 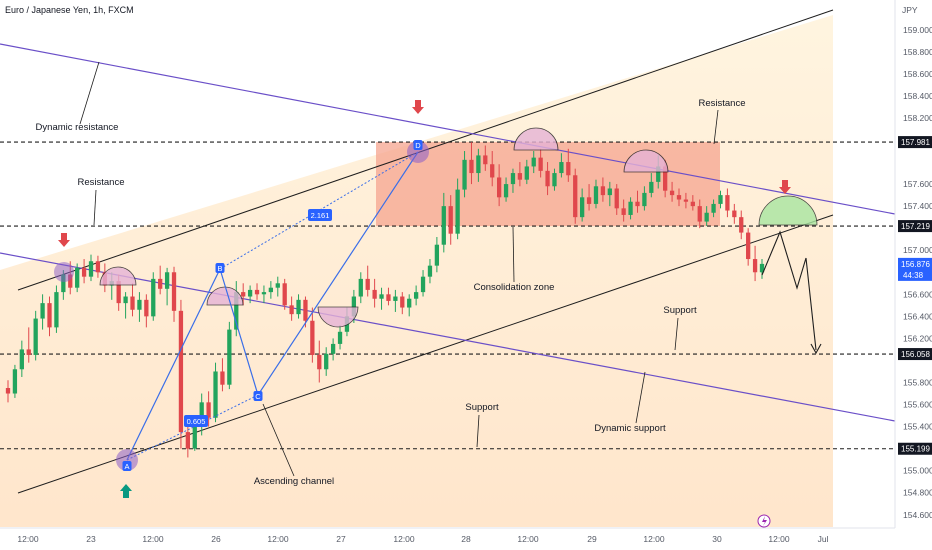 What do you see at coordinates (338, 317) in the screenshot?
I see `support-arc` at bounding box center [338, 317].